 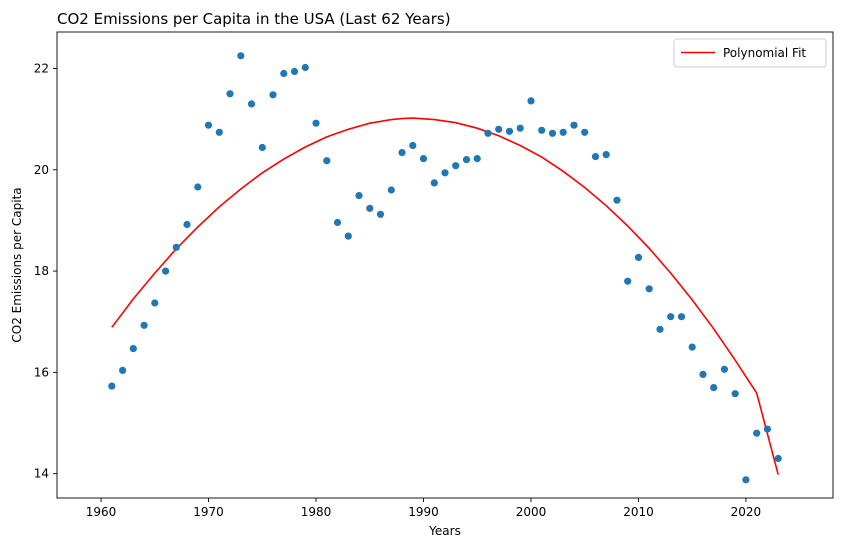 What do you see at coordinates (531, 512) in the screenshot?
I see `x-tick-label: 2000` at bounding box center [531, 512].